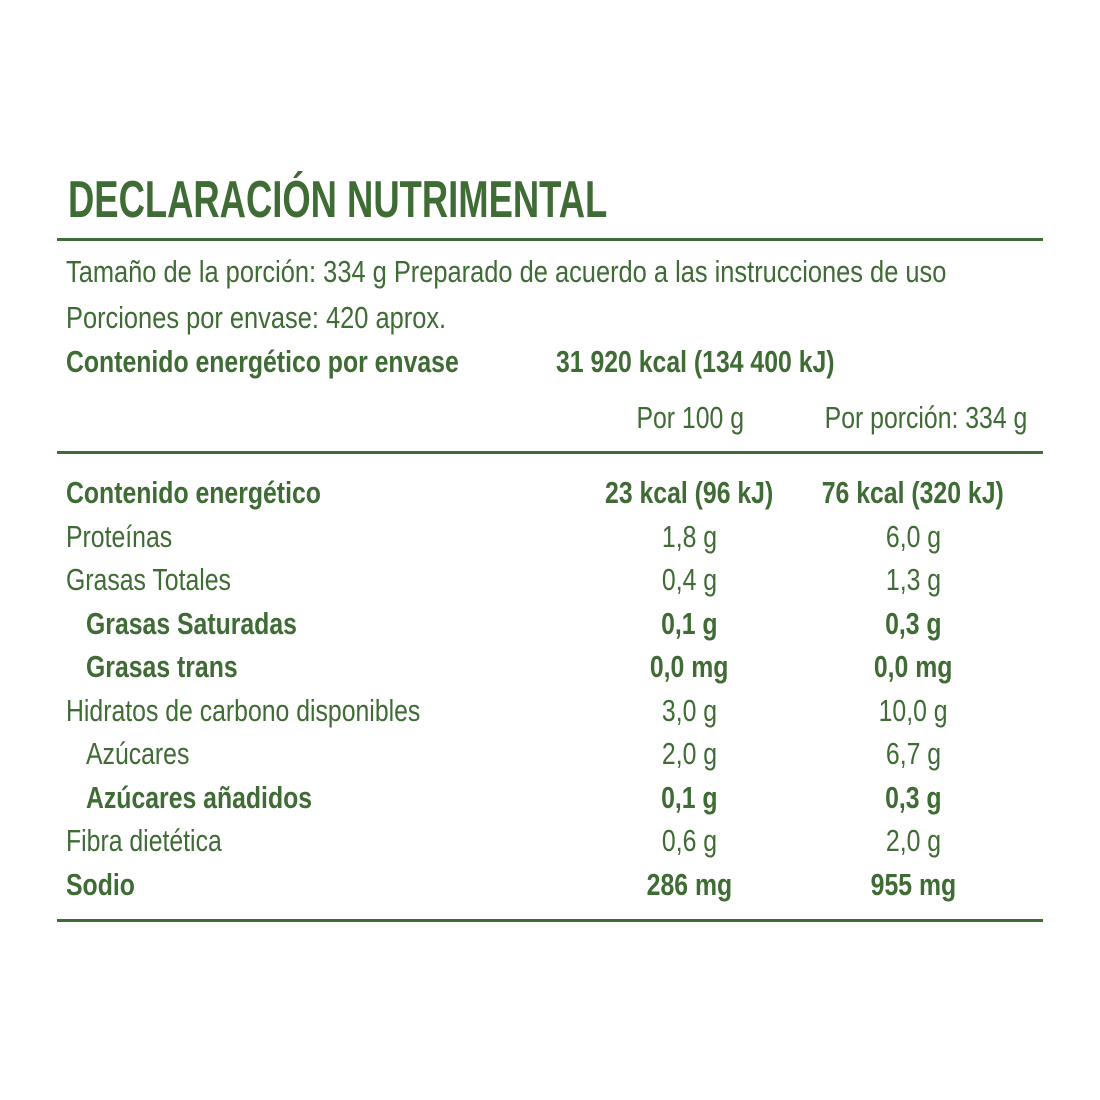 This screenshot has height=1100, width=1100. I want to click on value-per-100g: 2,0 g, so click(689, 753).